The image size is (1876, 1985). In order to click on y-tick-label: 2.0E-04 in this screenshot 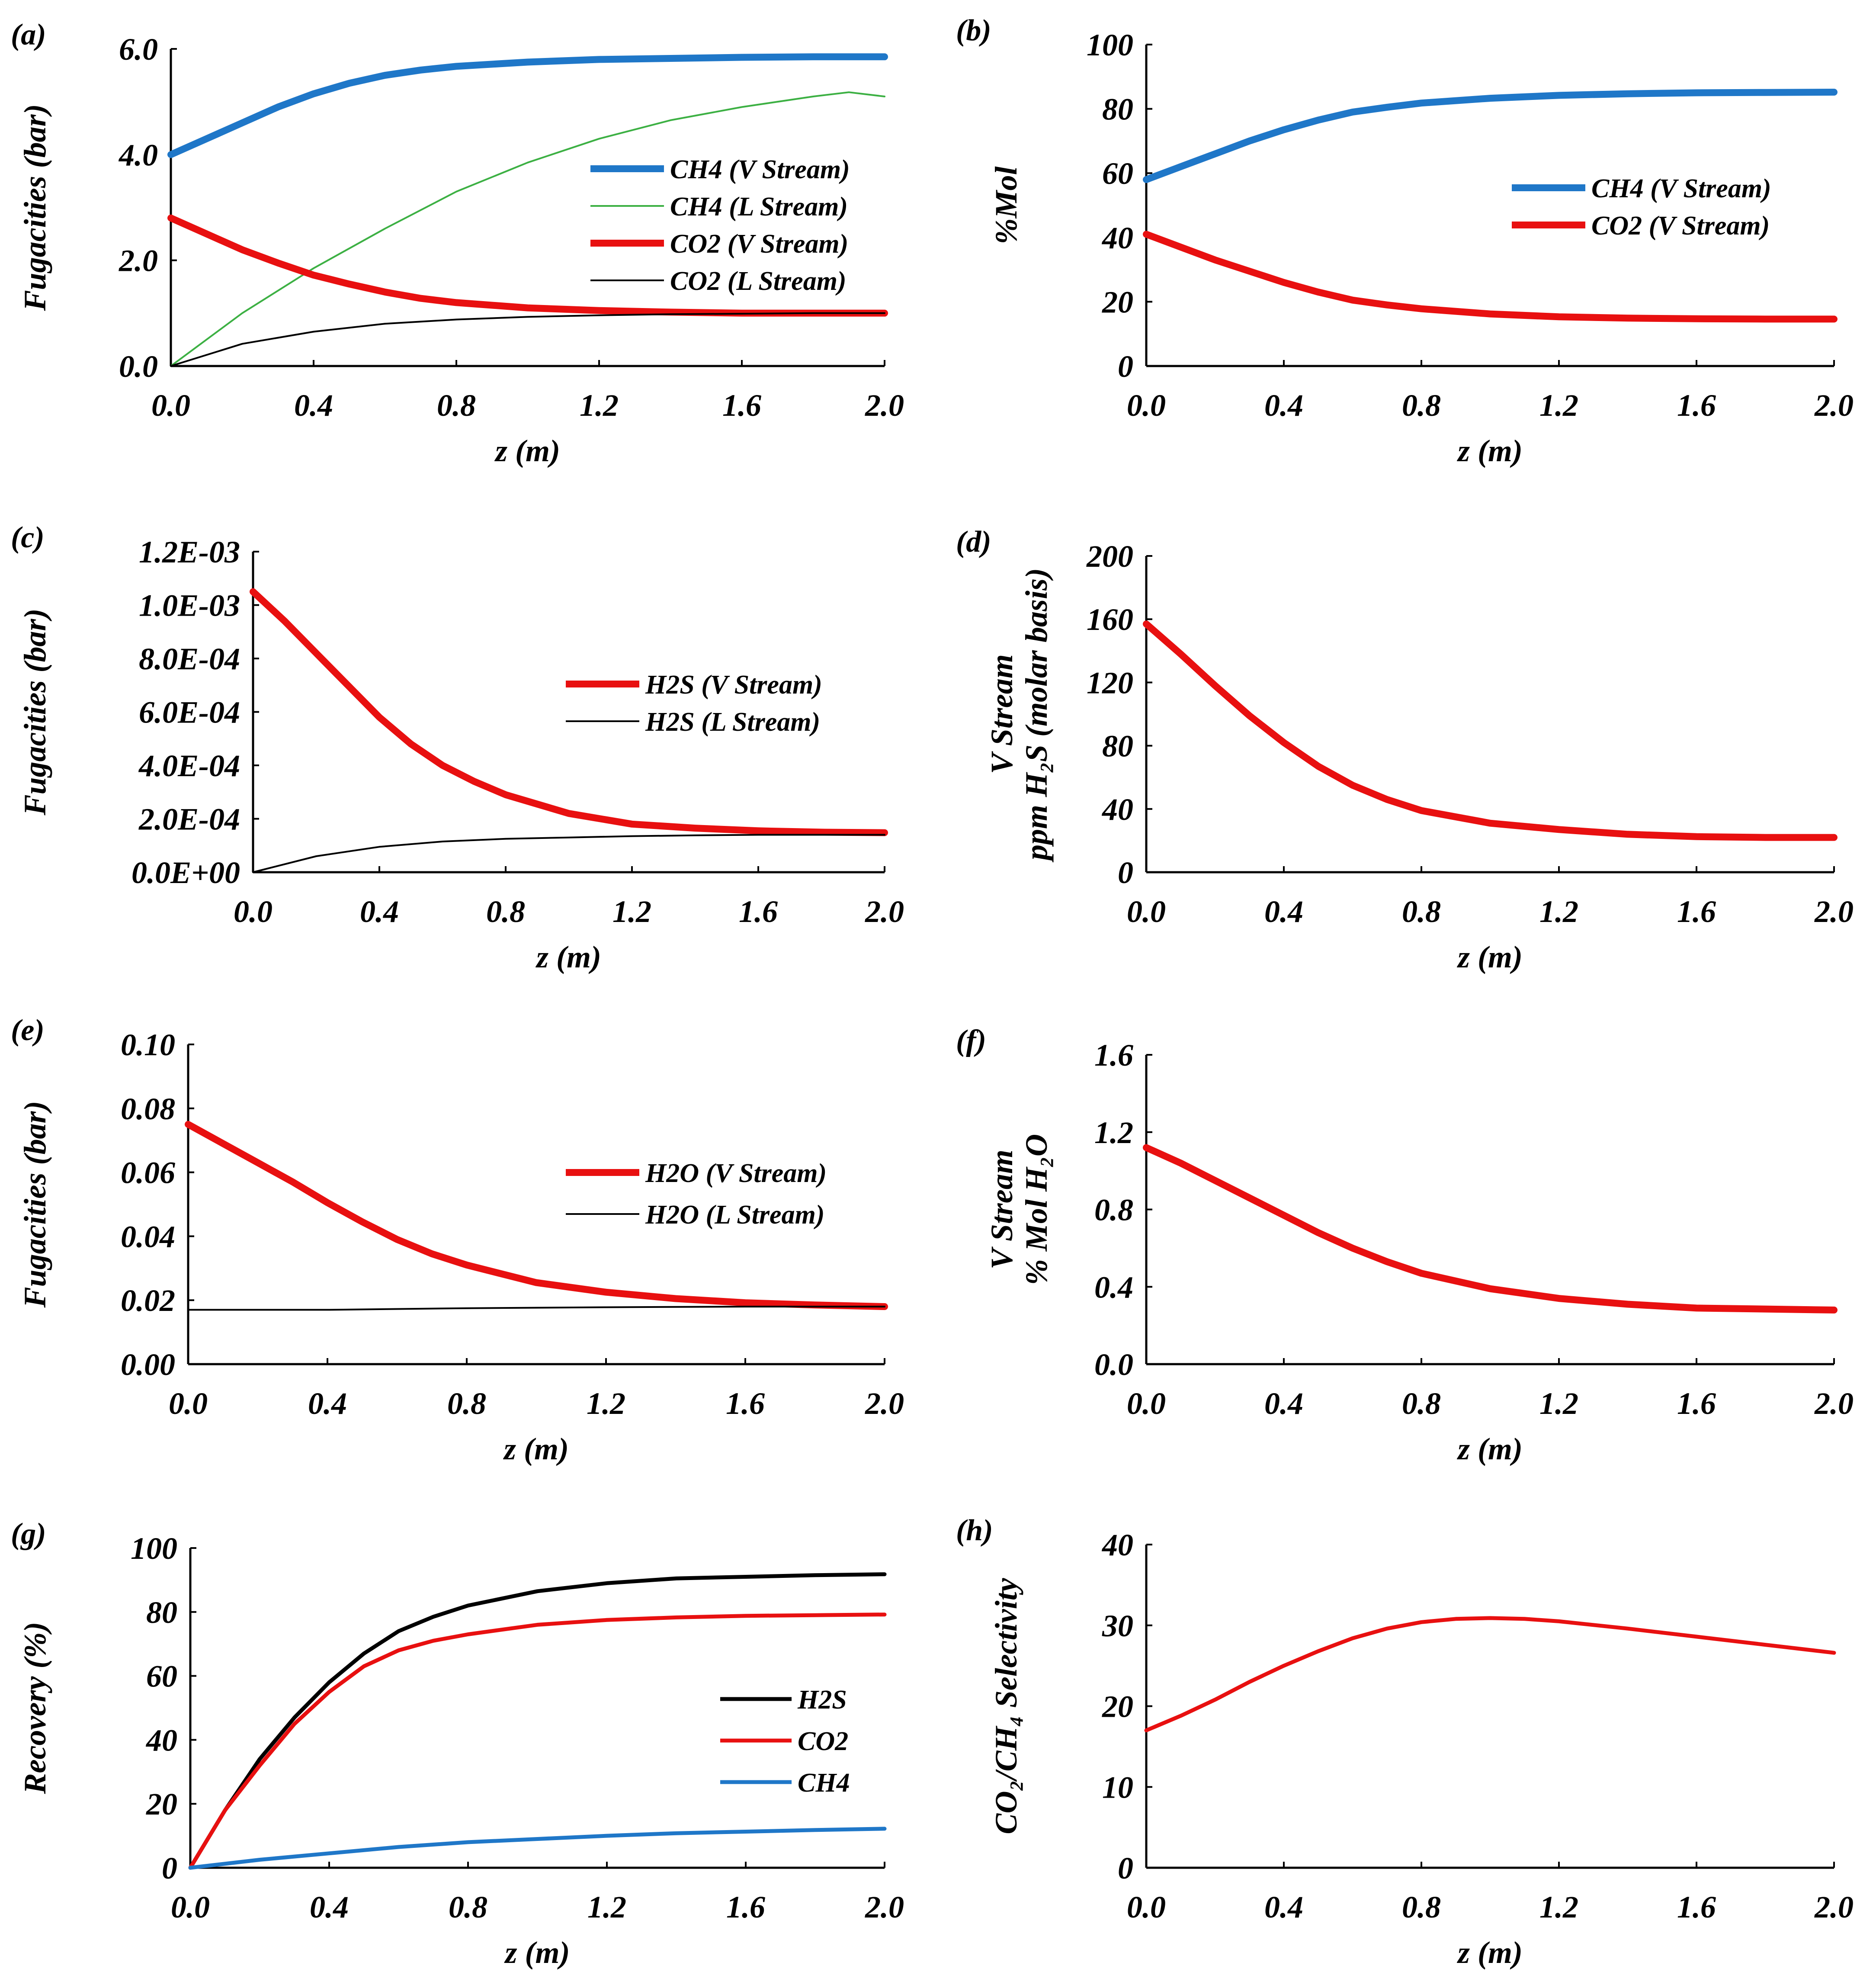, I will do `click(189, 819)`.